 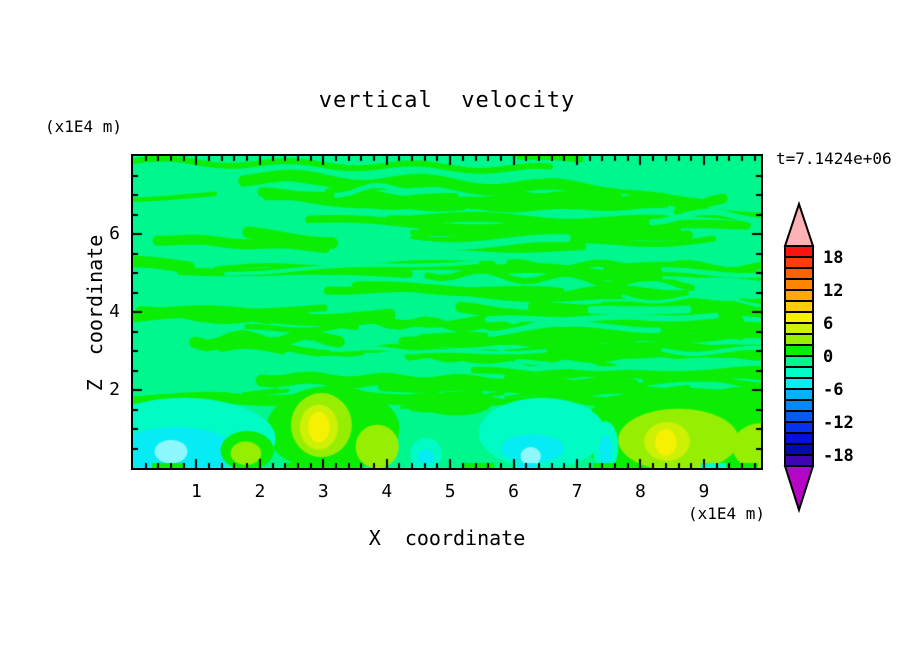 I want to click on x-axis-title: X coordinate, so click(x=447, y=538).